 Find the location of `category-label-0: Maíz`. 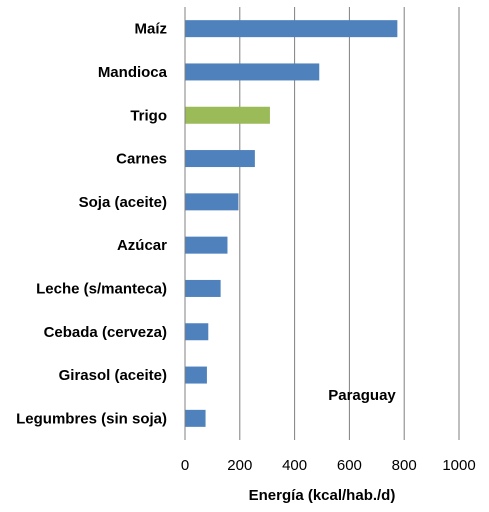

category-label-0: Maíz is located at coordinates (150, 29).